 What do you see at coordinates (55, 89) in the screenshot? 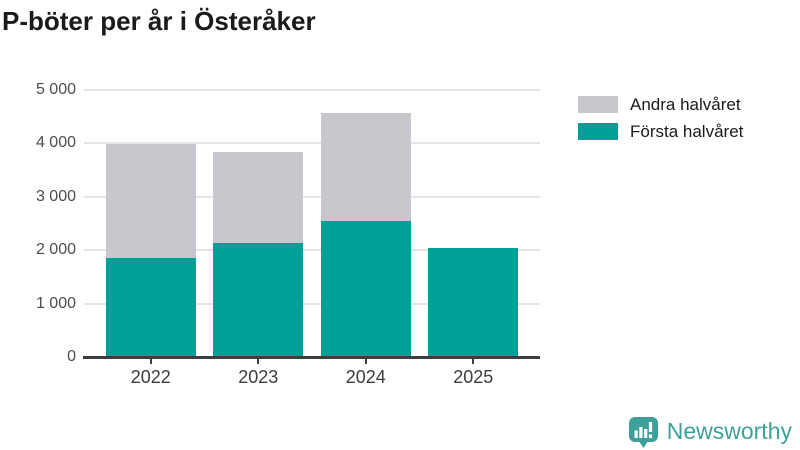
I see `y-axis-tick-label: 5 000` at bounding box center [55, 89].